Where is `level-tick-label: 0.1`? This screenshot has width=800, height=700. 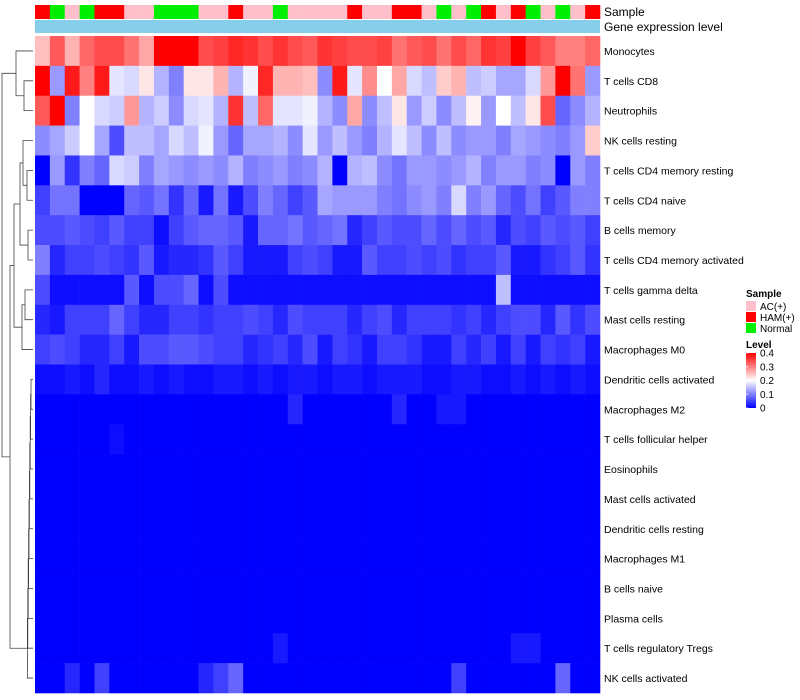
level-tick-label: 0.1 is located at coordinates (767, 395).